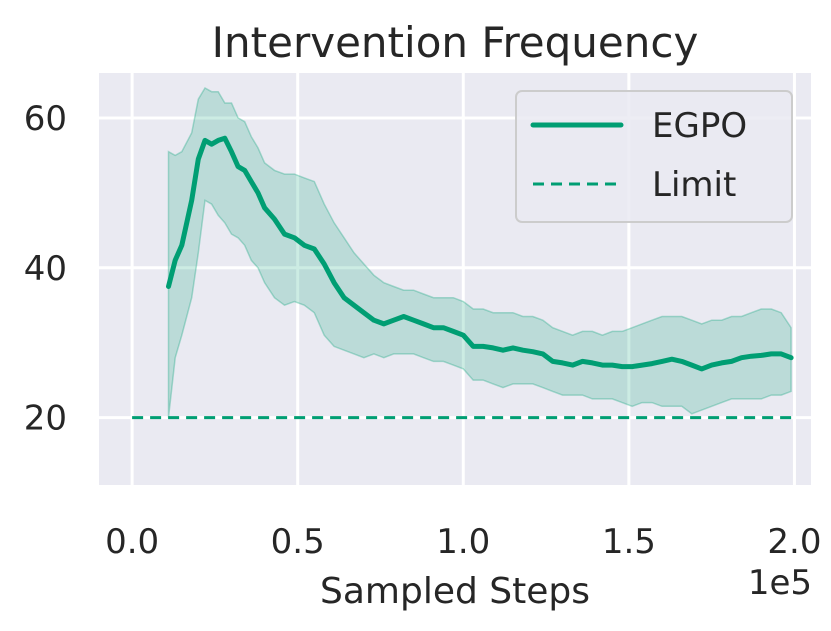  I want to click on y-tick-label: 60, so click(45, 119).